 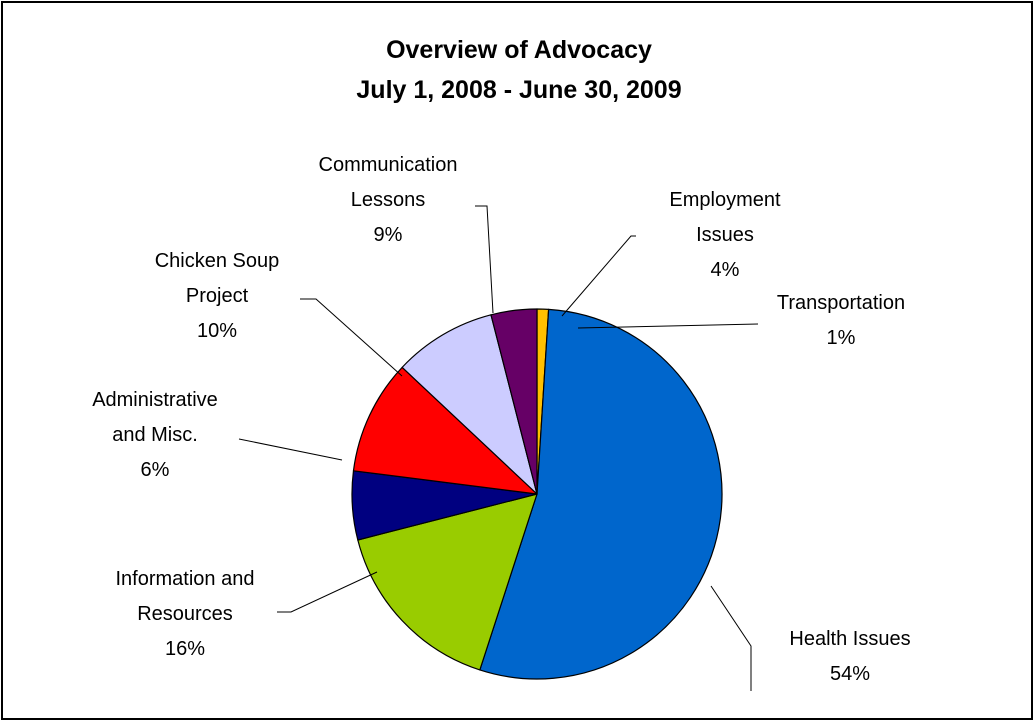 I want to click on slice-label-health-issues: Health Issues 54%, so click(x=849, y=656).